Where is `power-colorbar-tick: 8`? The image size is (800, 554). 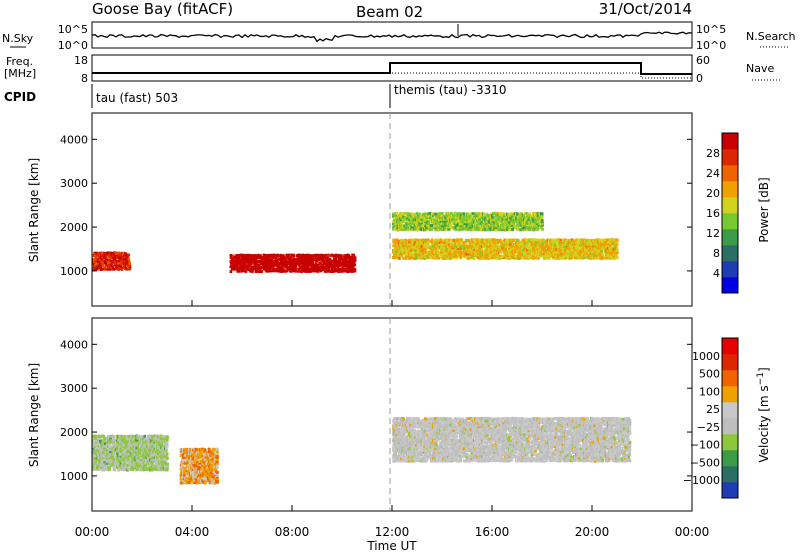 power-colorbar-tick: 8 is located at coordinates (716, 253).